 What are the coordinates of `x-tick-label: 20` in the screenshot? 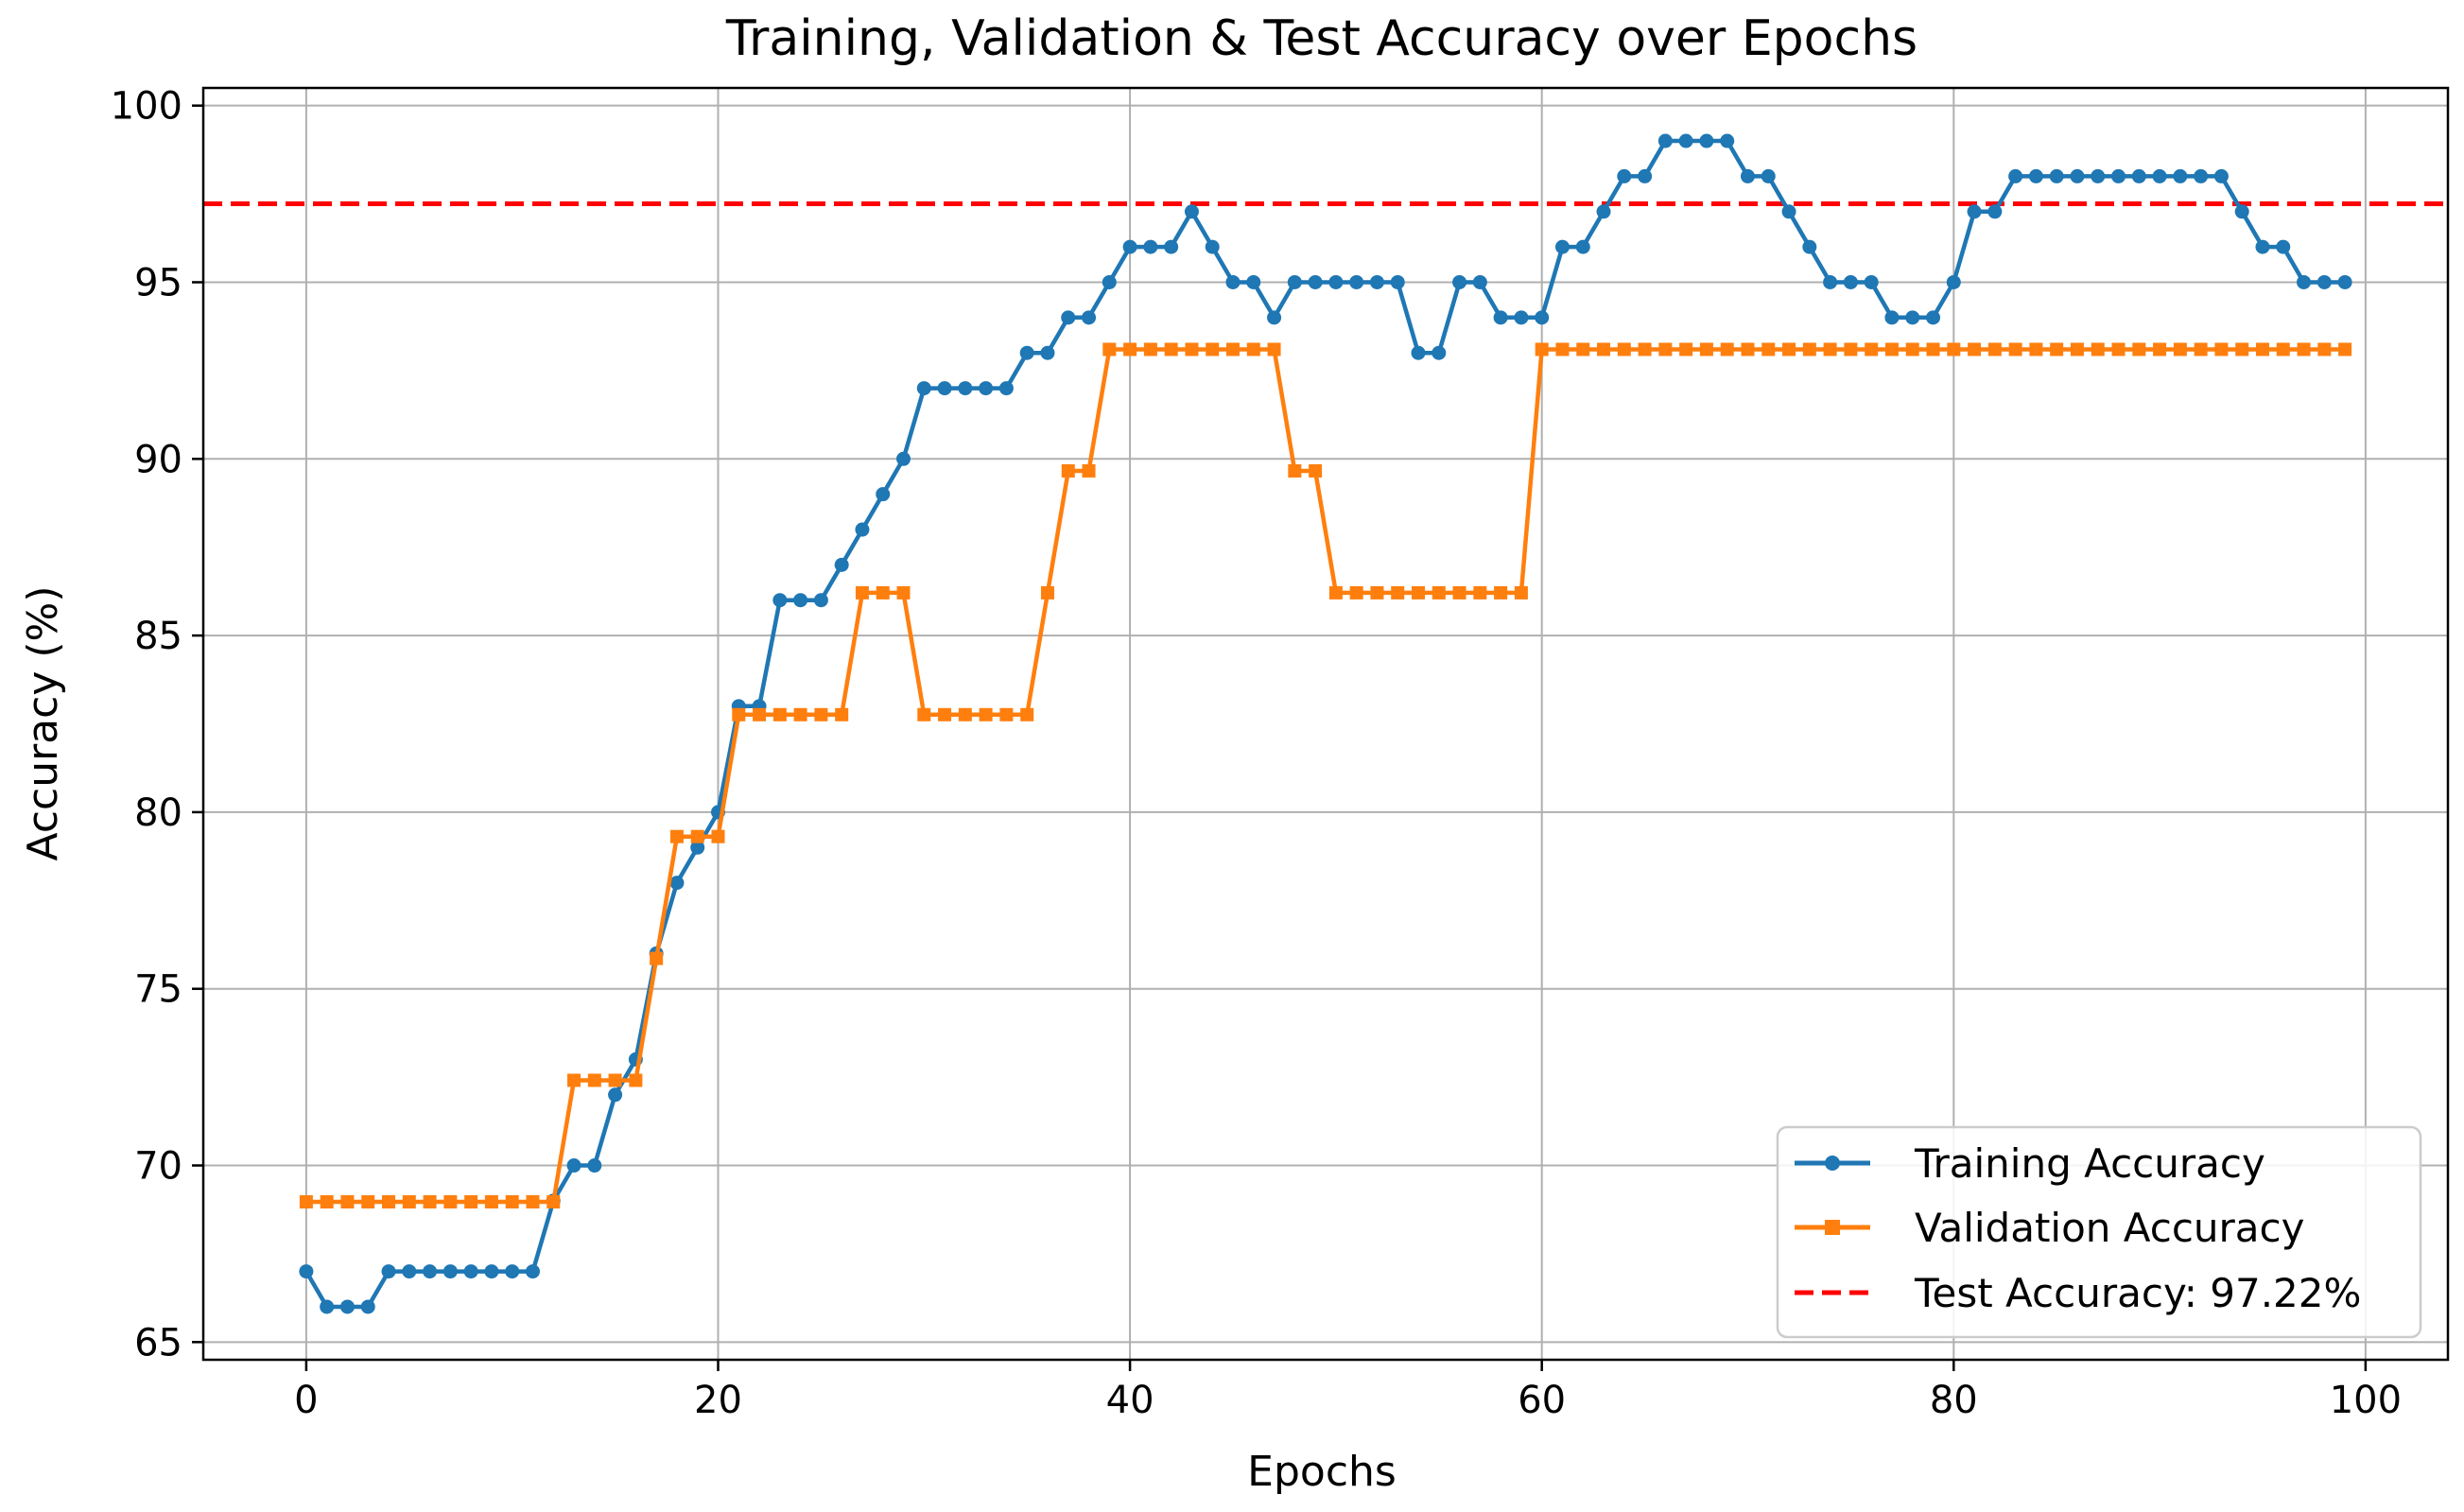 It's located at (718, 1401).